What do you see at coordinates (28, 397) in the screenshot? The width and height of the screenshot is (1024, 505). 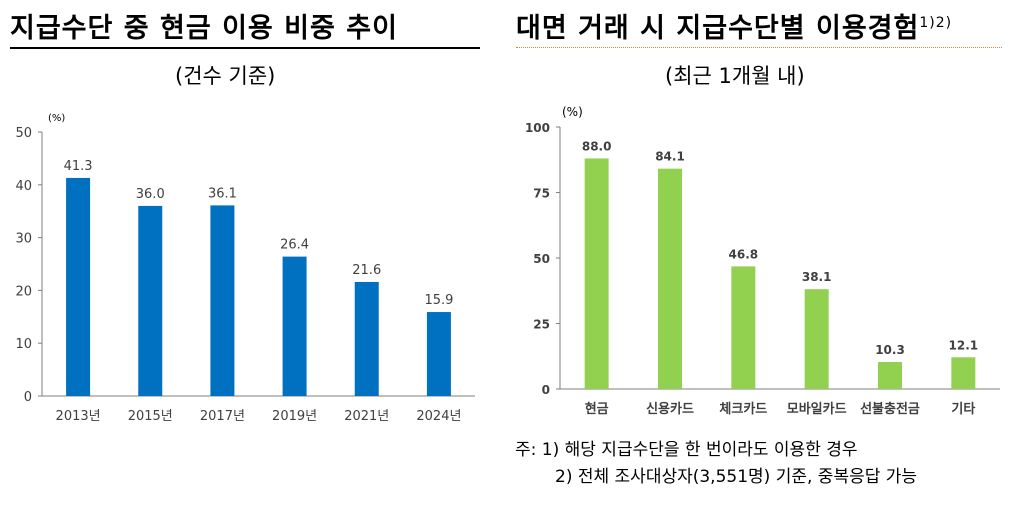 I see `left-chart-y-tick-label: 0` at bounding box center [28, 397].